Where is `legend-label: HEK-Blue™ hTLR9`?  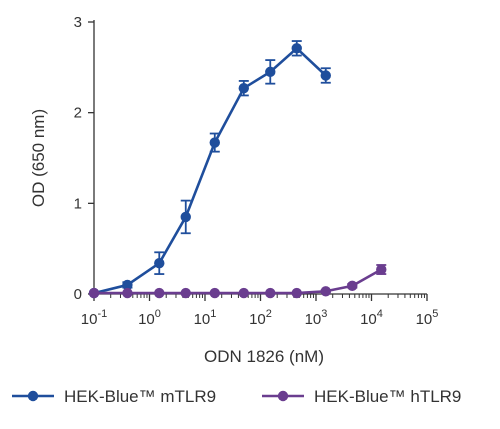
legend-label: HEK-Blue™ hTLR9 is located at coordinates (387, 396).